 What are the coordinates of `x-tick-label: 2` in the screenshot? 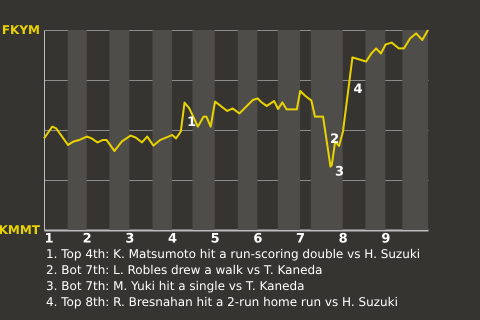 It's located at (87, 239).